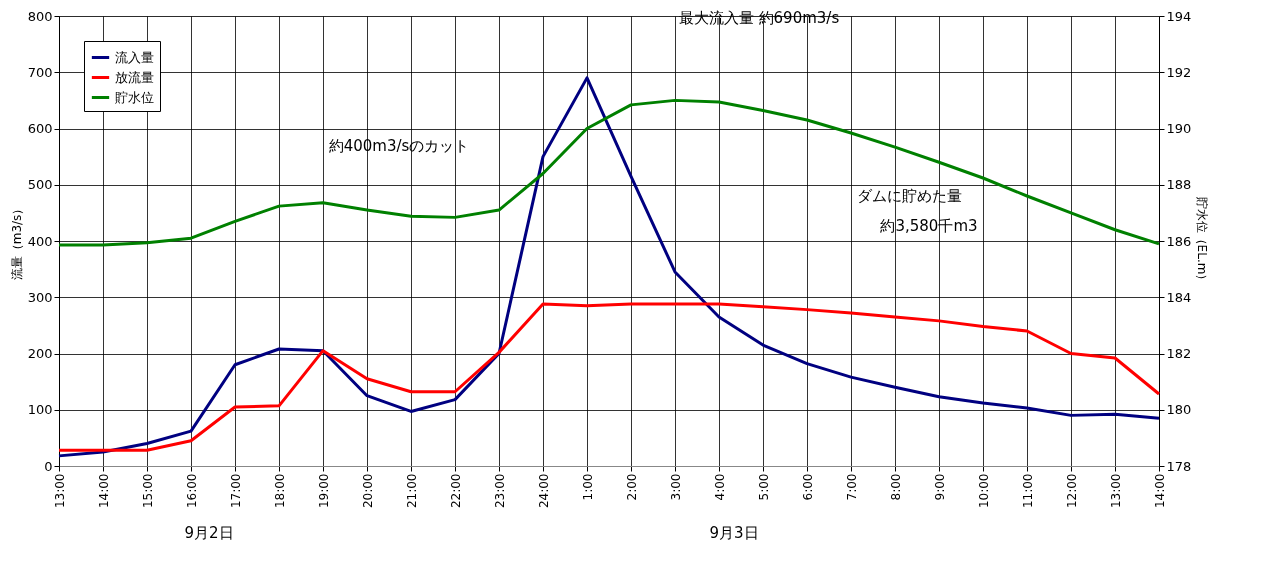 The image size is (1264, 564). I want to click on x-tick-label: 3:00, so click(675, 487).